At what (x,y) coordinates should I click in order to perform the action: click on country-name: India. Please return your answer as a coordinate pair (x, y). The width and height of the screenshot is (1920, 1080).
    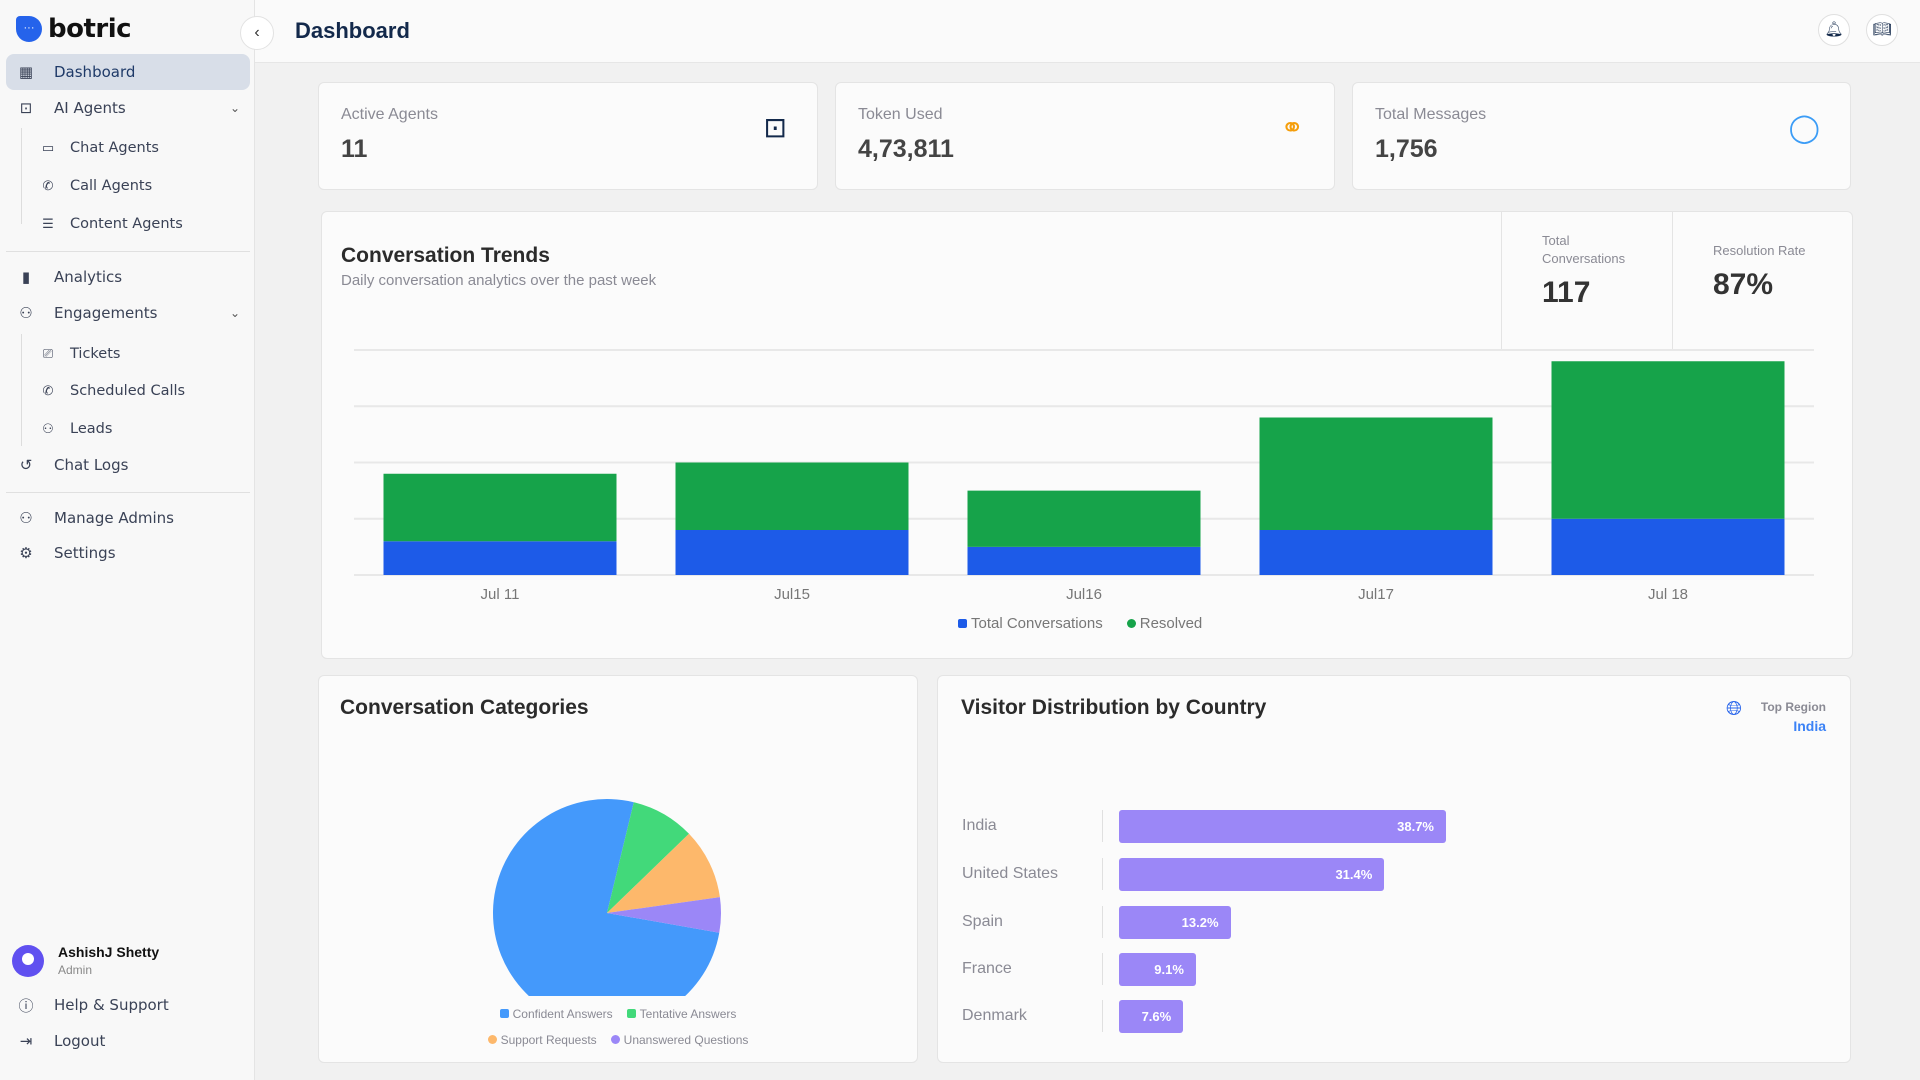
    Looking at the image, I should click on (979, 825).